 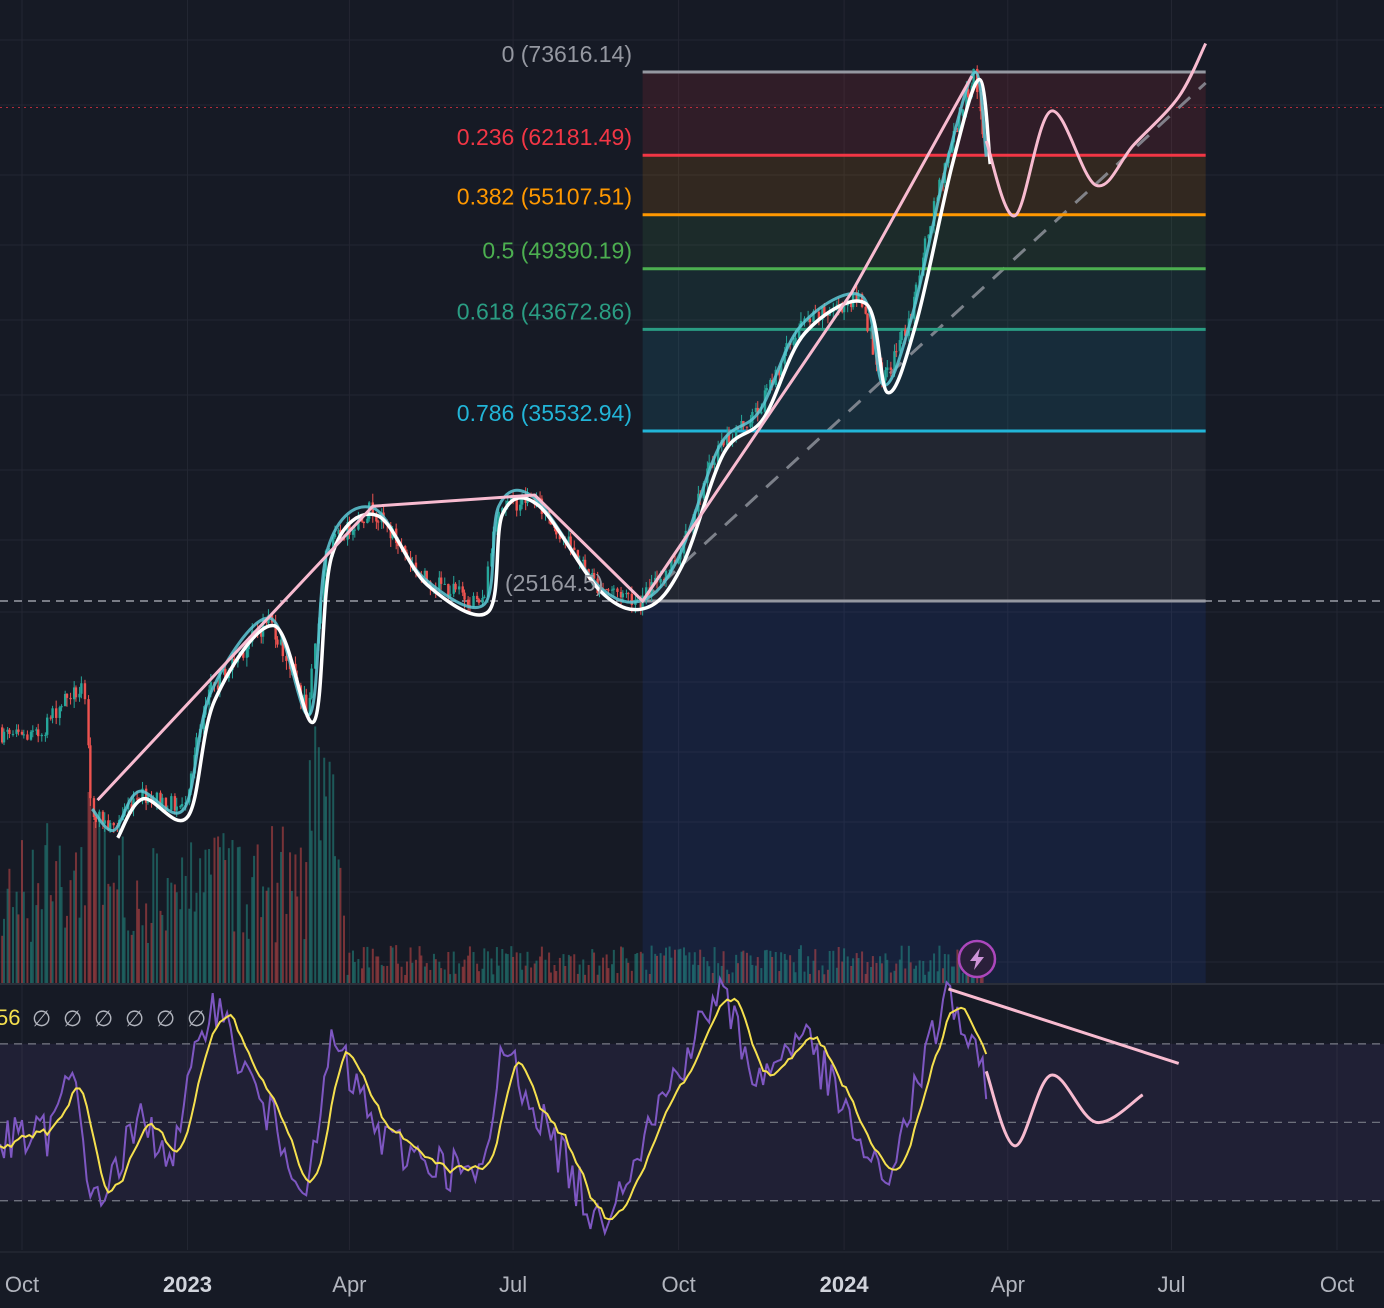 What do you see at coordinates (492, 854) in the screenshot?
I see `volume-bars` at bounding box center [492, 854].